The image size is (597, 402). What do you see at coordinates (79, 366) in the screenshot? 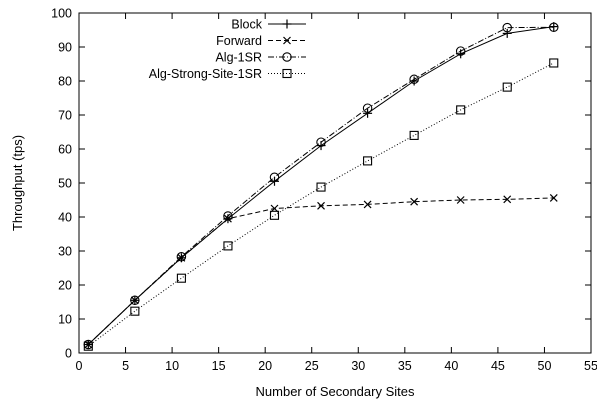
I see `x-tick-label: 0` at bounding box center [79, 366].